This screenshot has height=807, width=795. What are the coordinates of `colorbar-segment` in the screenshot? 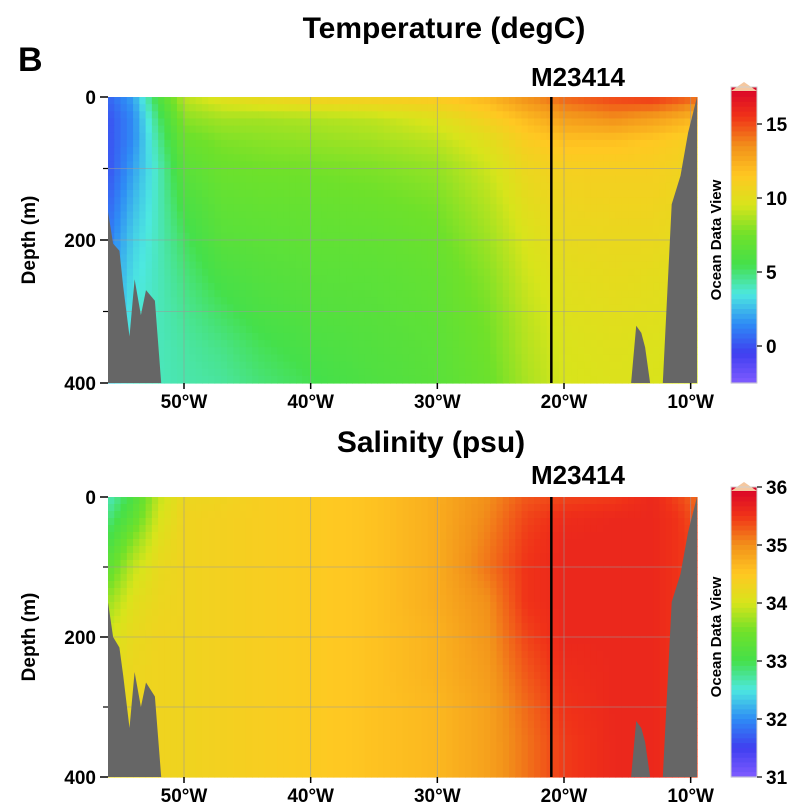 It's located at (744, 159).